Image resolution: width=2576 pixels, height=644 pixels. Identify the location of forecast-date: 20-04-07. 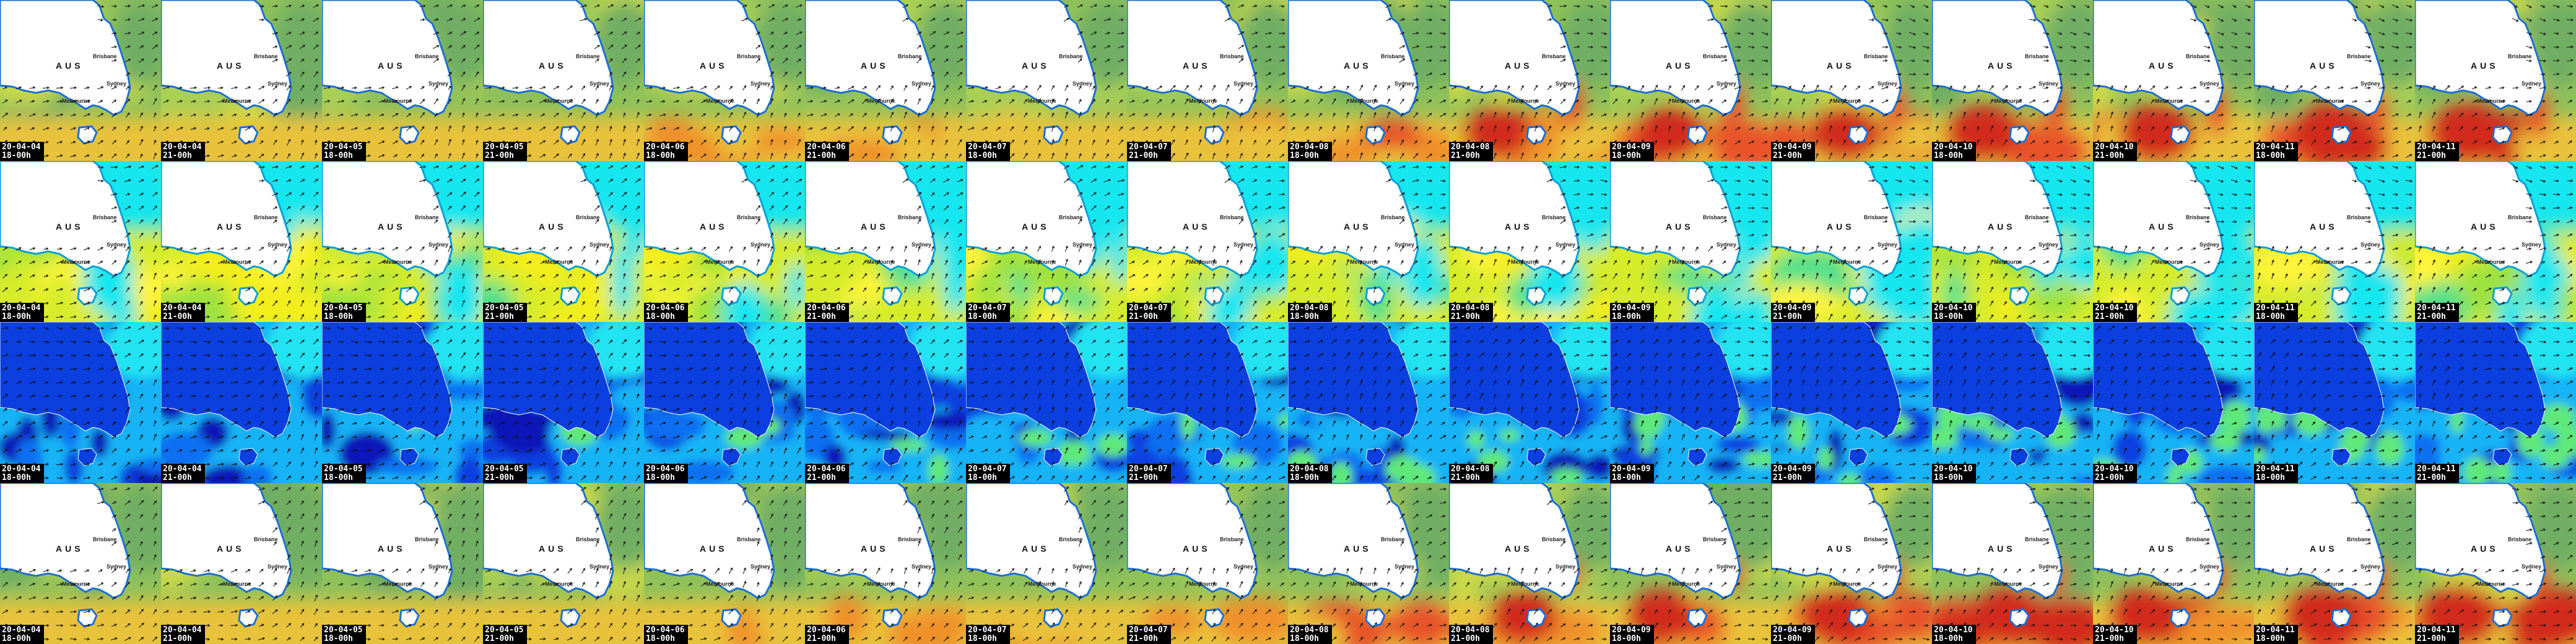
(987, 469).